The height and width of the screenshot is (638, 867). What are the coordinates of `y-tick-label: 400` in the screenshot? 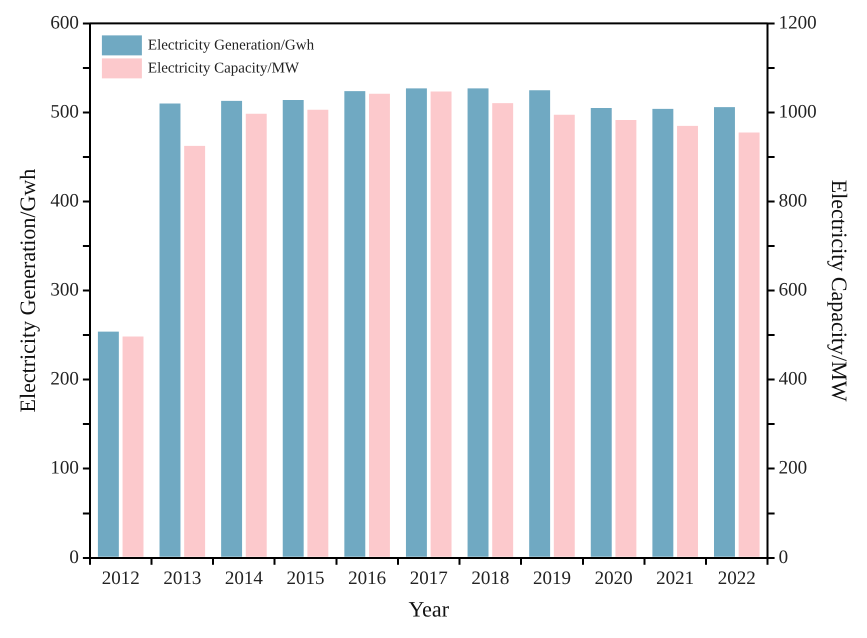 It's located at (64, 201).